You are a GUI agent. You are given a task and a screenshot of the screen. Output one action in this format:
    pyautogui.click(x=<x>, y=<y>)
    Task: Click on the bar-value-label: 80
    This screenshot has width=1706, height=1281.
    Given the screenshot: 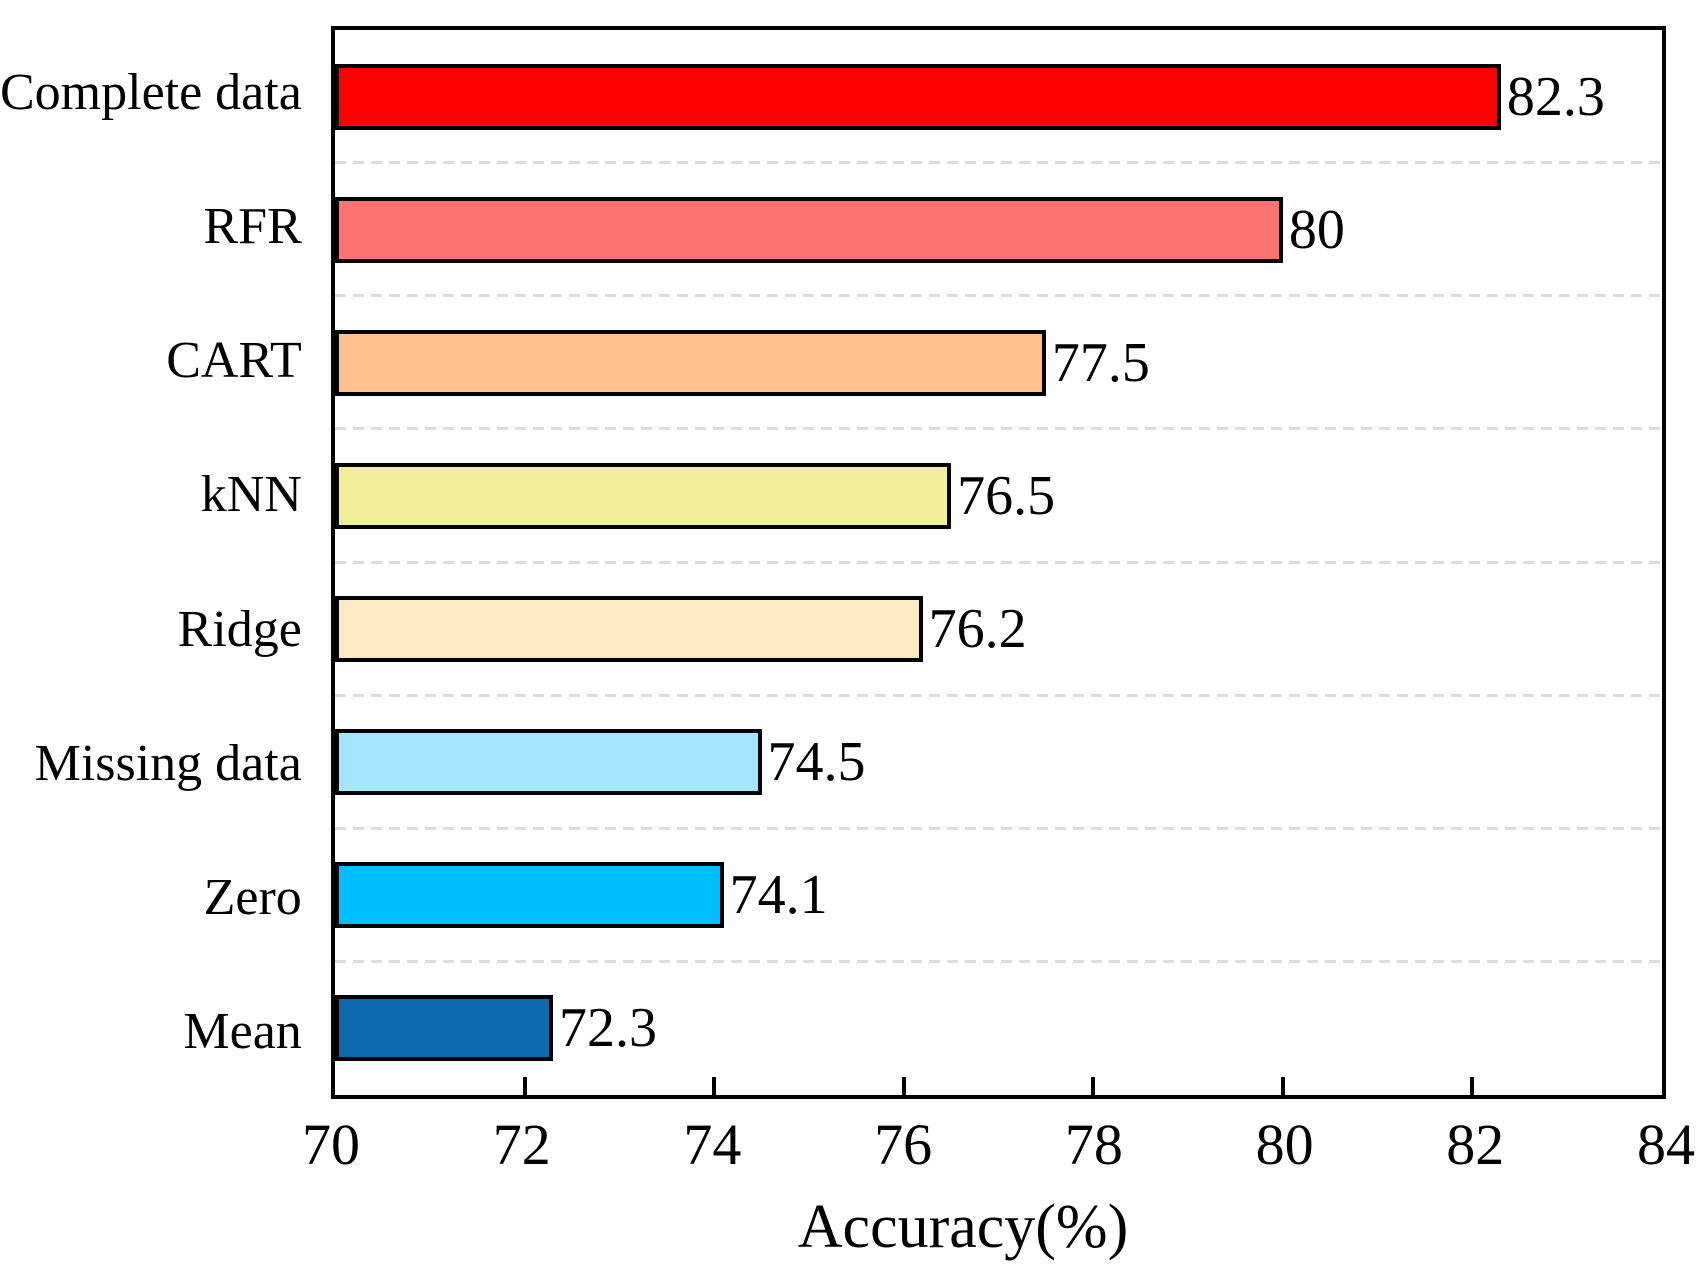 What is the action you would take?
    pyautogui.click(x=1316, y=229)
    